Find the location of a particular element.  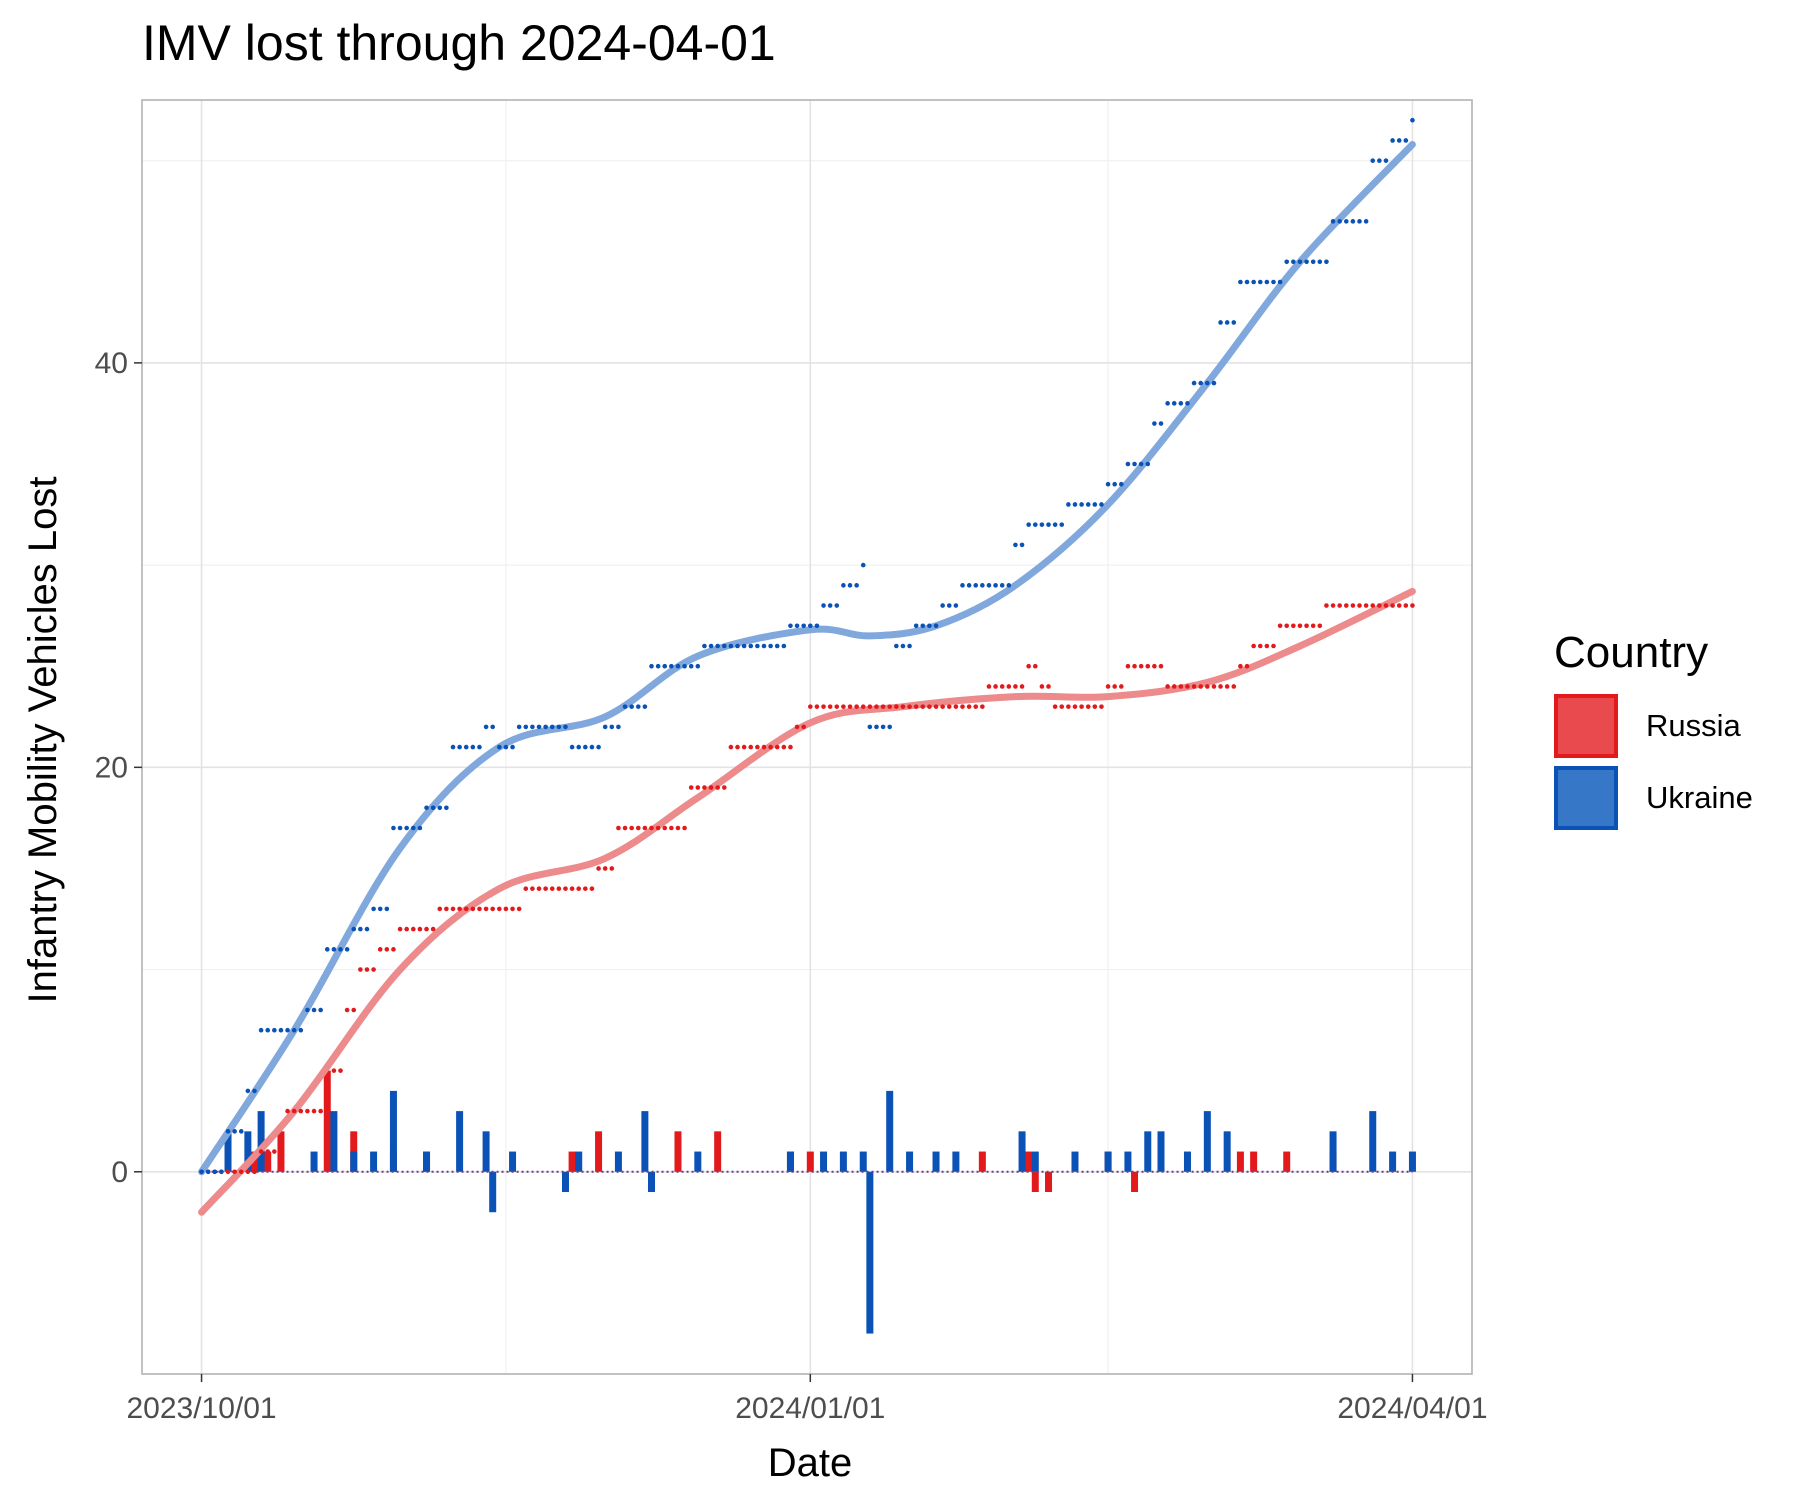

legend-label-ukraine: Ukraine is located at coordinates (1699, 797).